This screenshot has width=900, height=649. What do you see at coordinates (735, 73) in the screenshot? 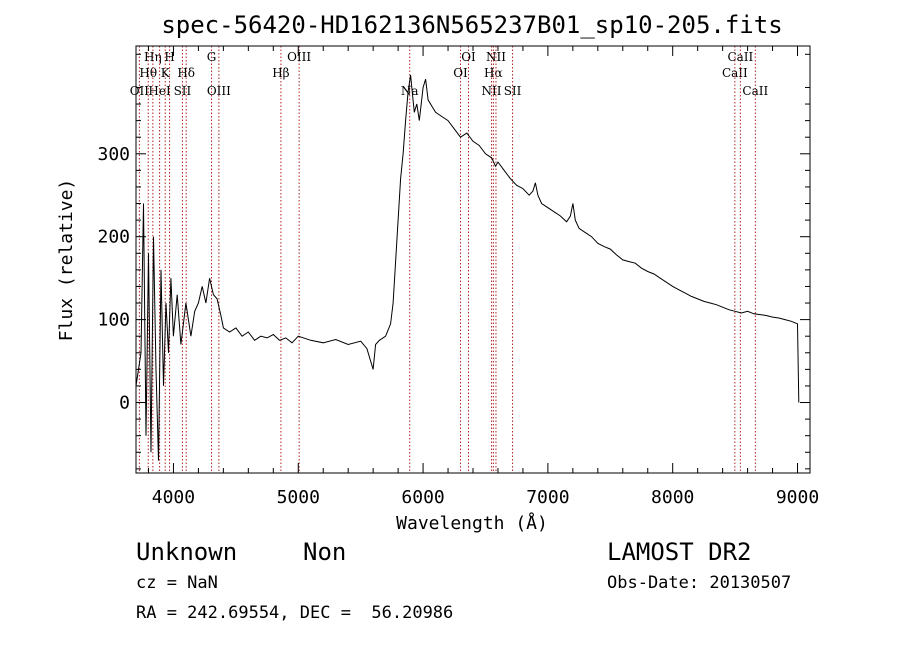
I see `line-label-19: CaII` at bounding box center [735, 73].